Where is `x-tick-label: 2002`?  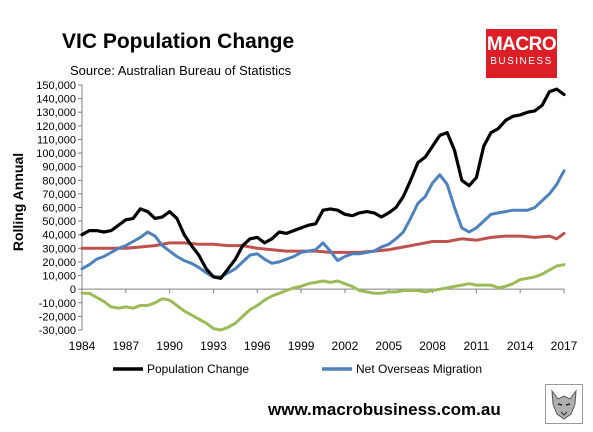
x-tick-label: 2002 is located at coordinates (345, 346).